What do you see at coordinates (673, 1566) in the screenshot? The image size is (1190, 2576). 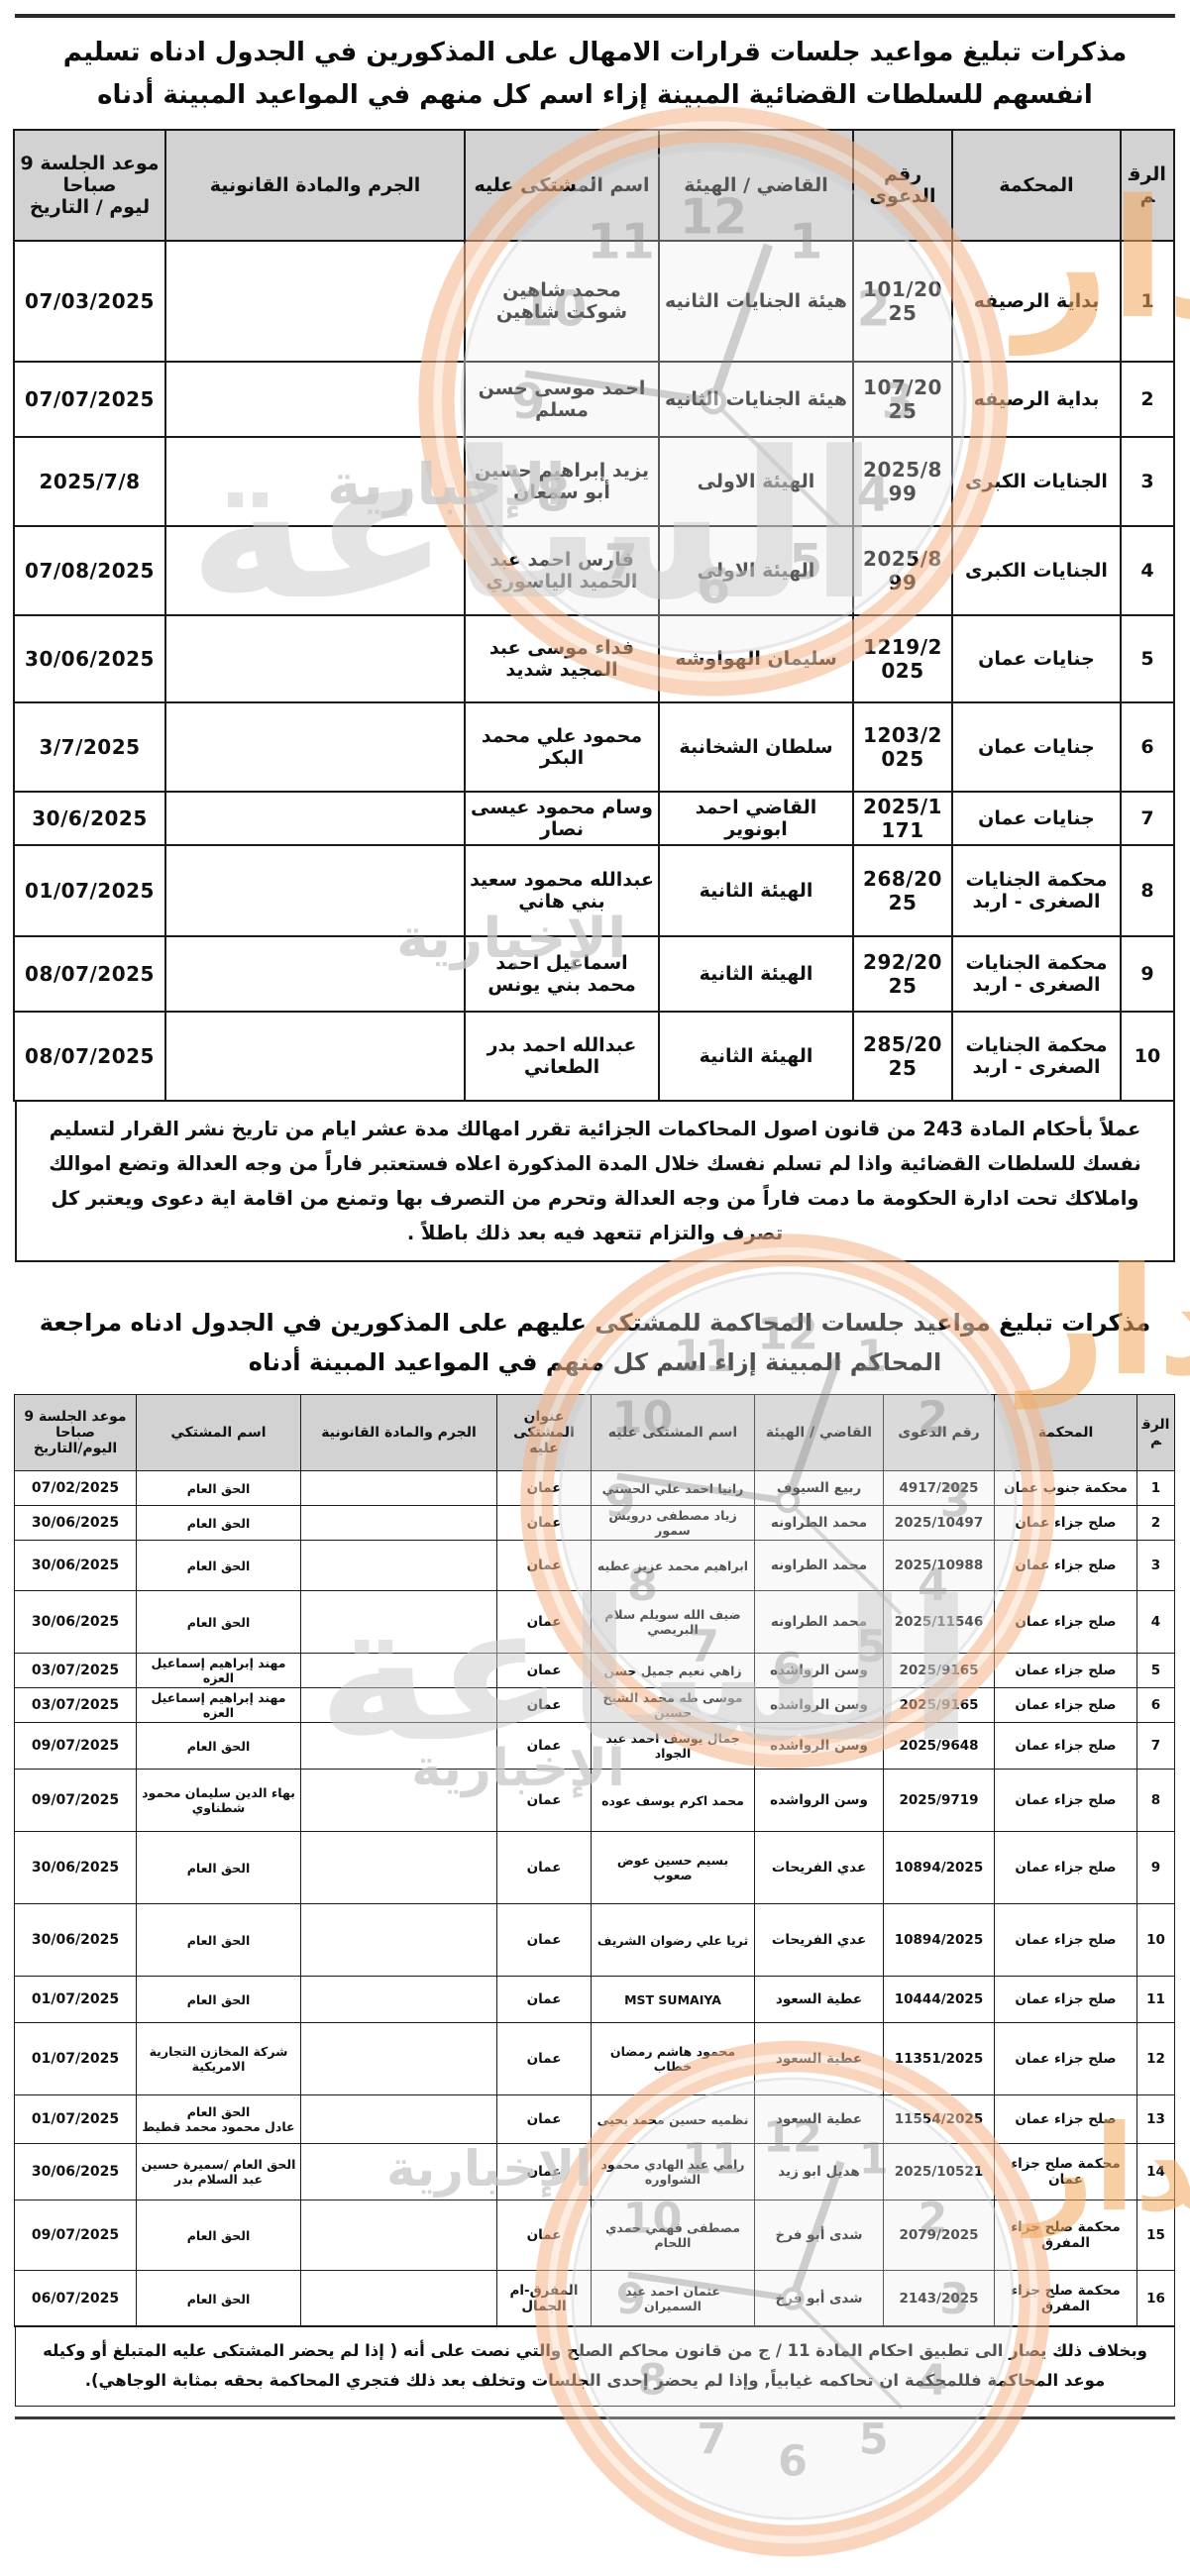 I see `cell-defendant-name: ابراهيم محمد عزيز عطيه` at bounding box center [673, 1566].